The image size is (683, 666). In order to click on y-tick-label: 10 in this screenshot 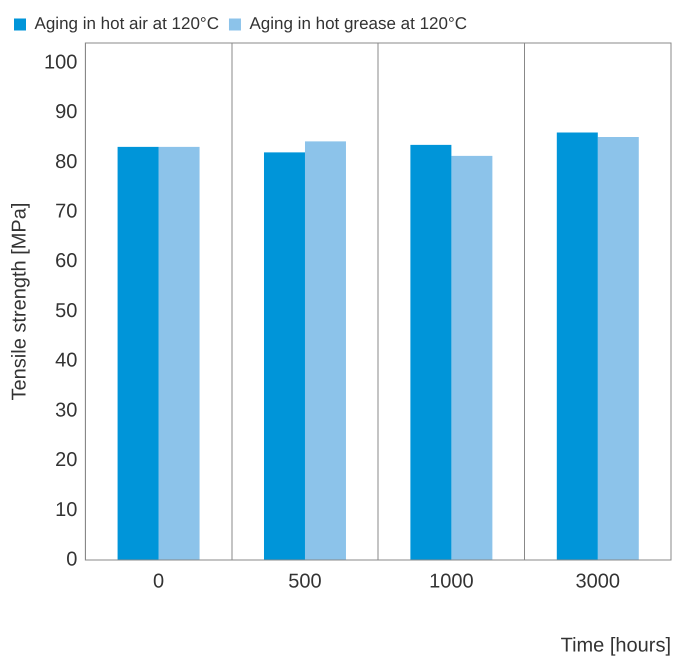, I will do `click(66, 509)`.